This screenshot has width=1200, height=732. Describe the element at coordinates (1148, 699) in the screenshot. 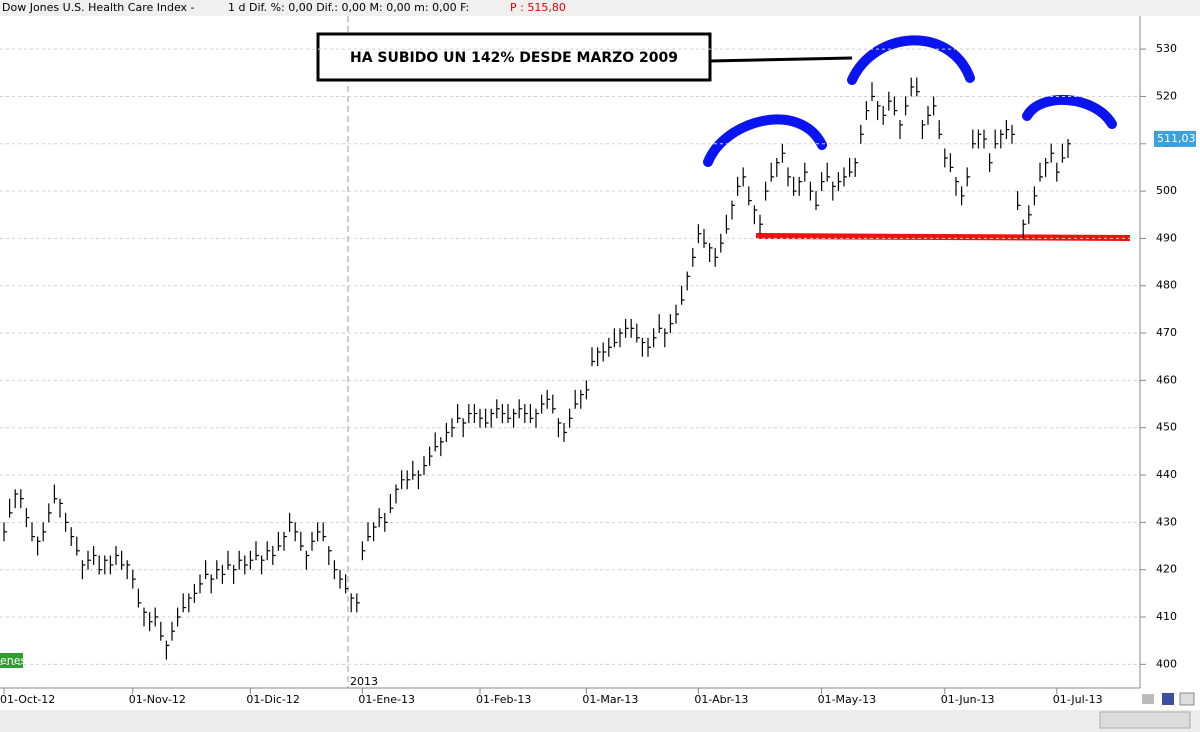

I see `settings-icon` at that location.